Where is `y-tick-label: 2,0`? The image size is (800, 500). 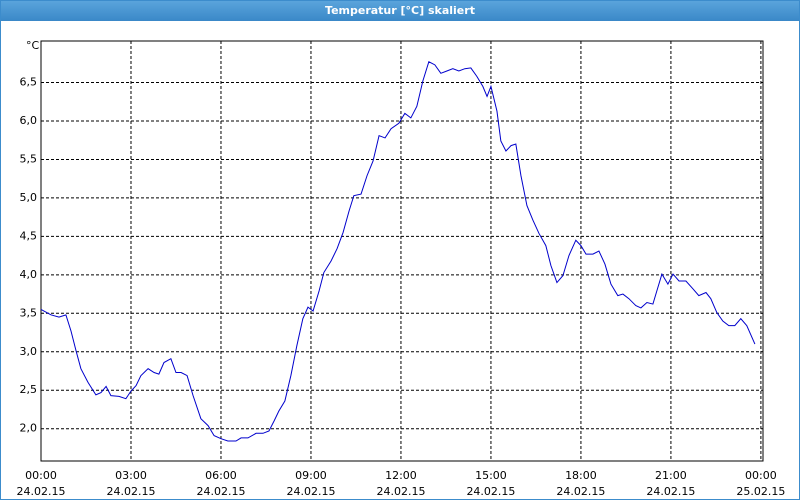 y-tick-label: 2,0 is located at coordinates (29, 428).